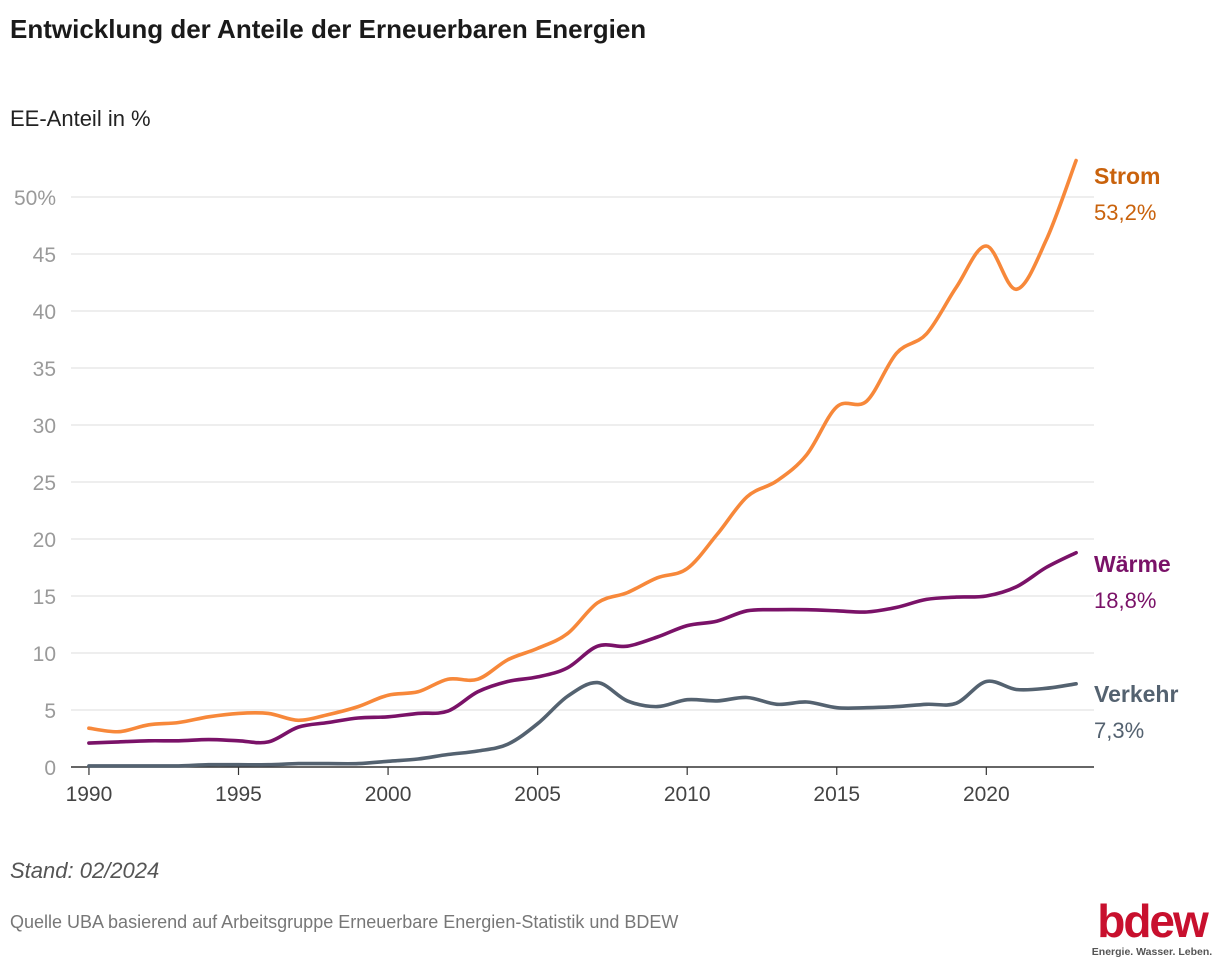 Image resolution: width=1220 pixels, height=978 pixels. I want to click on y-tick-label: 35, so click(44, 369).